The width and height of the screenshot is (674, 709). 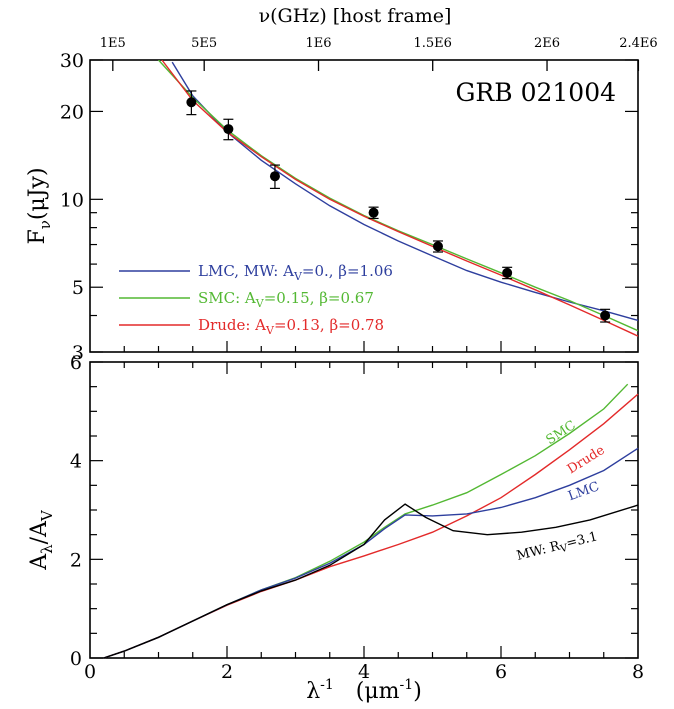 I want to click on extinction-y-axis-title: Aλ/AV, so click(x=41, y=540).